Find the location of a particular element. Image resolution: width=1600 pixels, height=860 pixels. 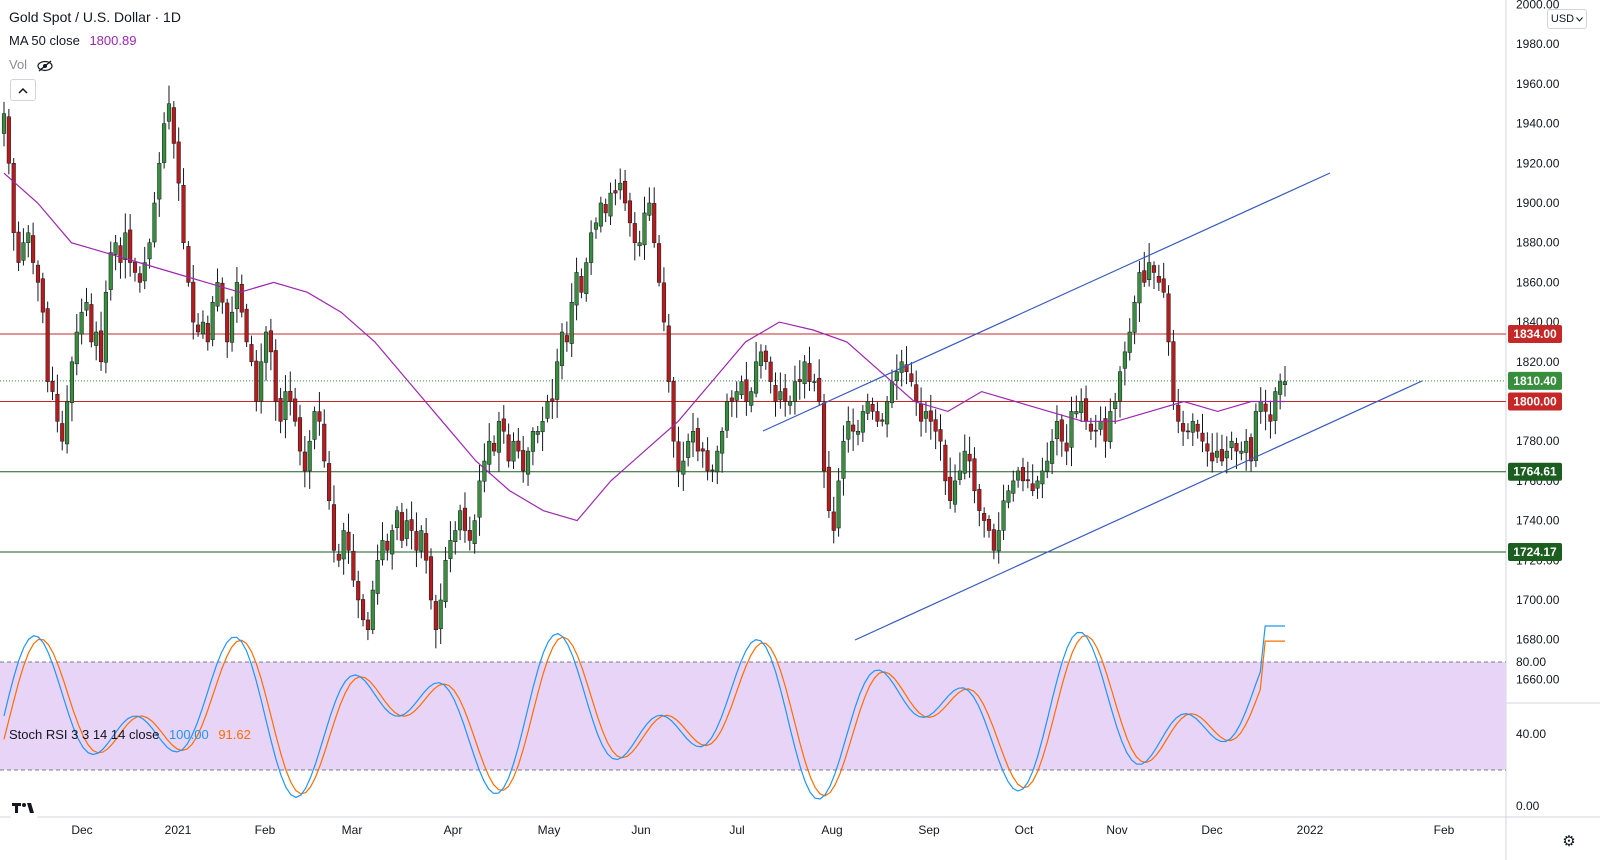

volume-legend: Vol is located at coordinates (34, 64).